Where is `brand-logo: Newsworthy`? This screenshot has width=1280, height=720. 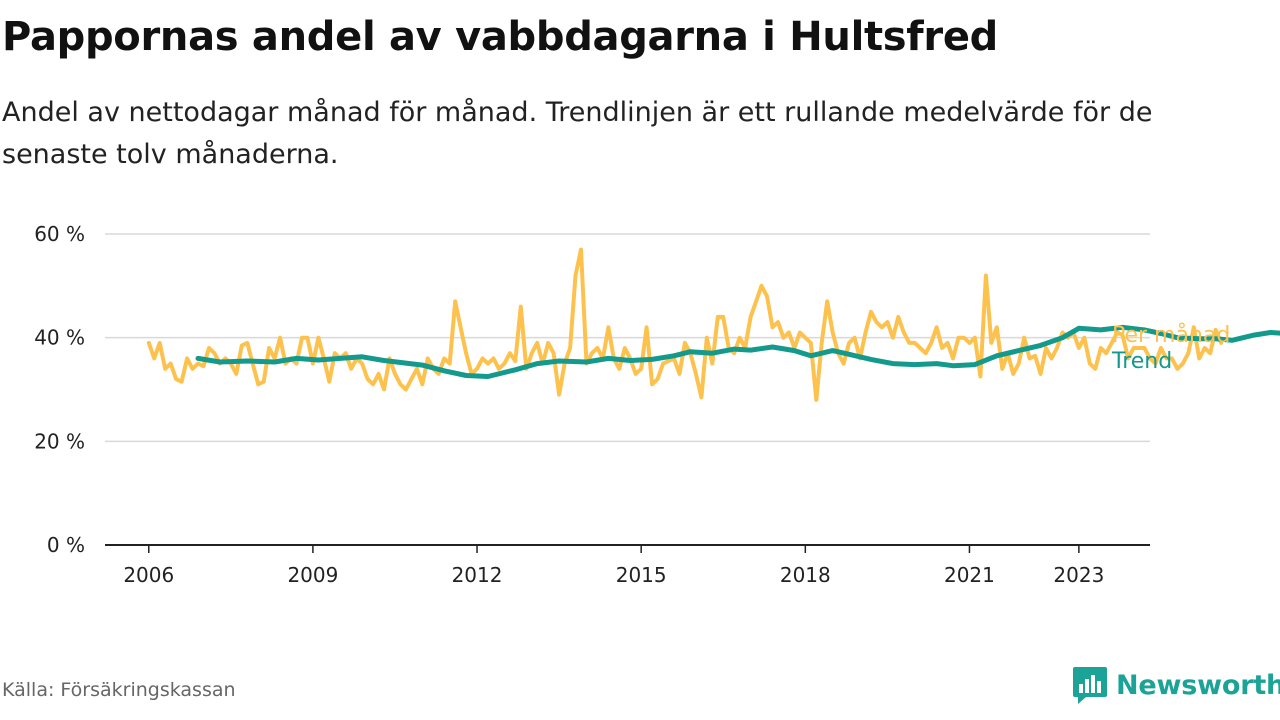
brand-logo: Newsworthy is located at coordinates (1176, 685).